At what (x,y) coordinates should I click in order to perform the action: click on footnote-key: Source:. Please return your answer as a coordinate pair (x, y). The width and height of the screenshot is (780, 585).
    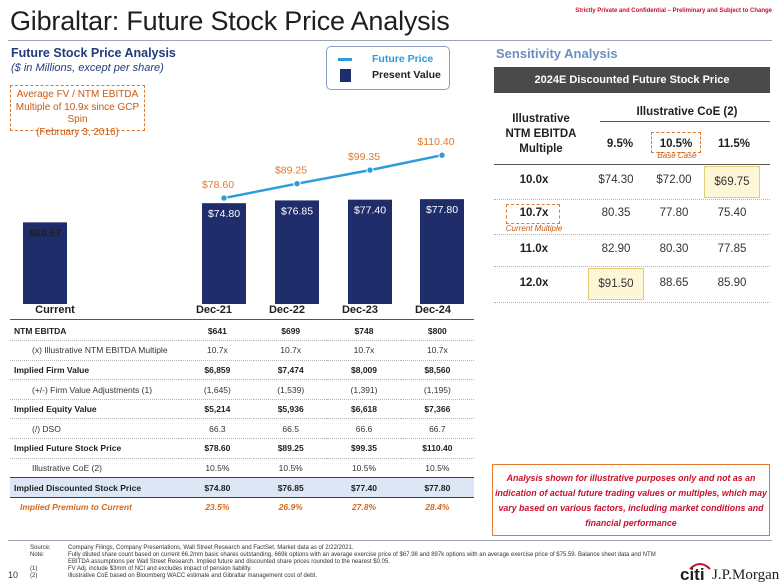
    Looking at the image, I should click on (40, 548).